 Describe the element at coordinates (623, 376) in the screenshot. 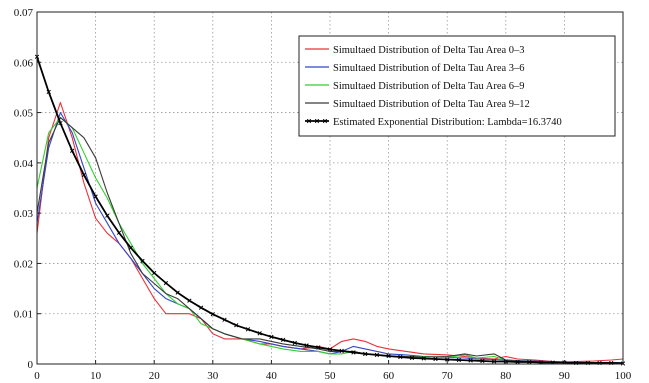

I see `x-tick-label: 100` at that location.